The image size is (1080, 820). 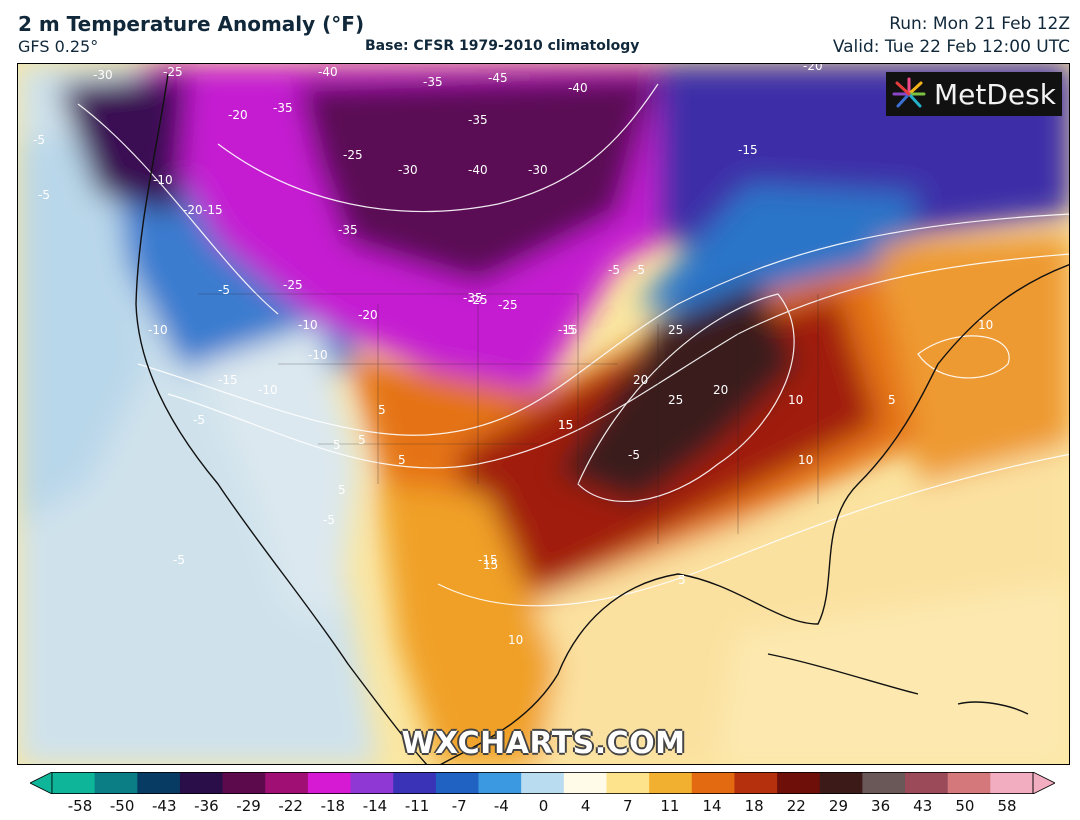 What do you see at coordinates (838, 806) in the screenshot?
I see `colorbar-tick-label: 29` at bounding box center [838, 806].